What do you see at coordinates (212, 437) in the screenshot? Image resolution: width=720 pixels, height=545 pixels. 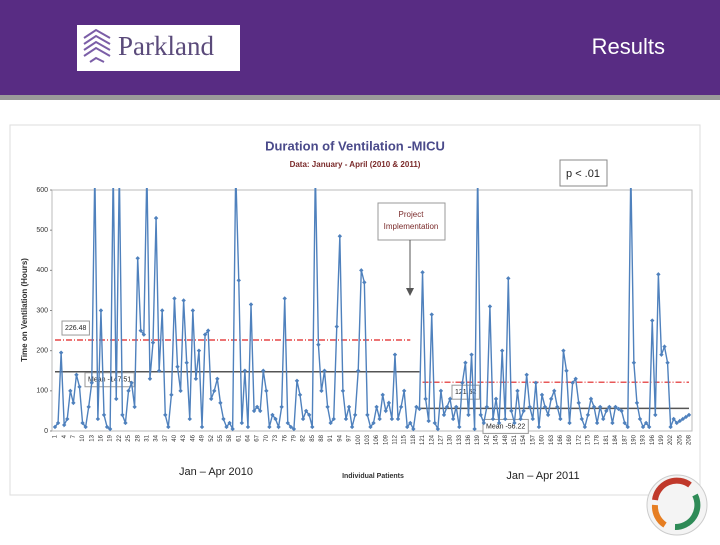 I see `x-tick-label: 52` at bounding box center [212, 437].